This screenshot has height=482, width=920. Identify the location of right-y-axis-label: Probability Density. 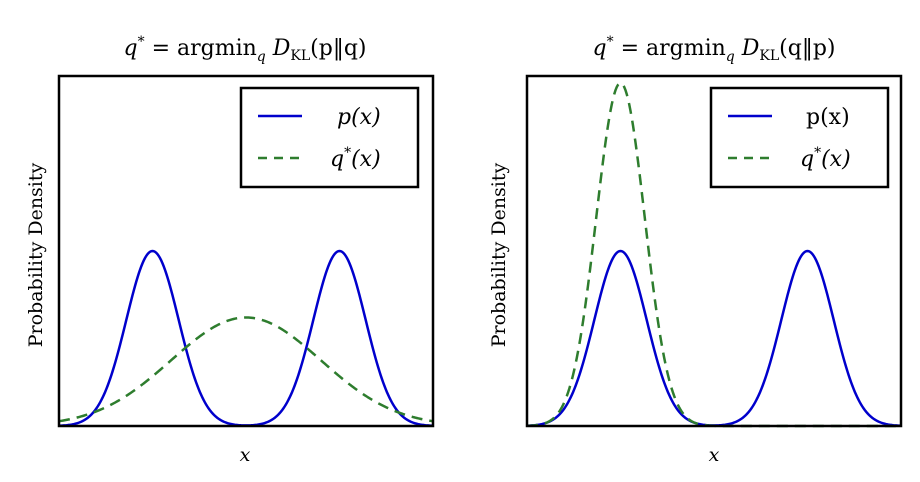
(499, 254).